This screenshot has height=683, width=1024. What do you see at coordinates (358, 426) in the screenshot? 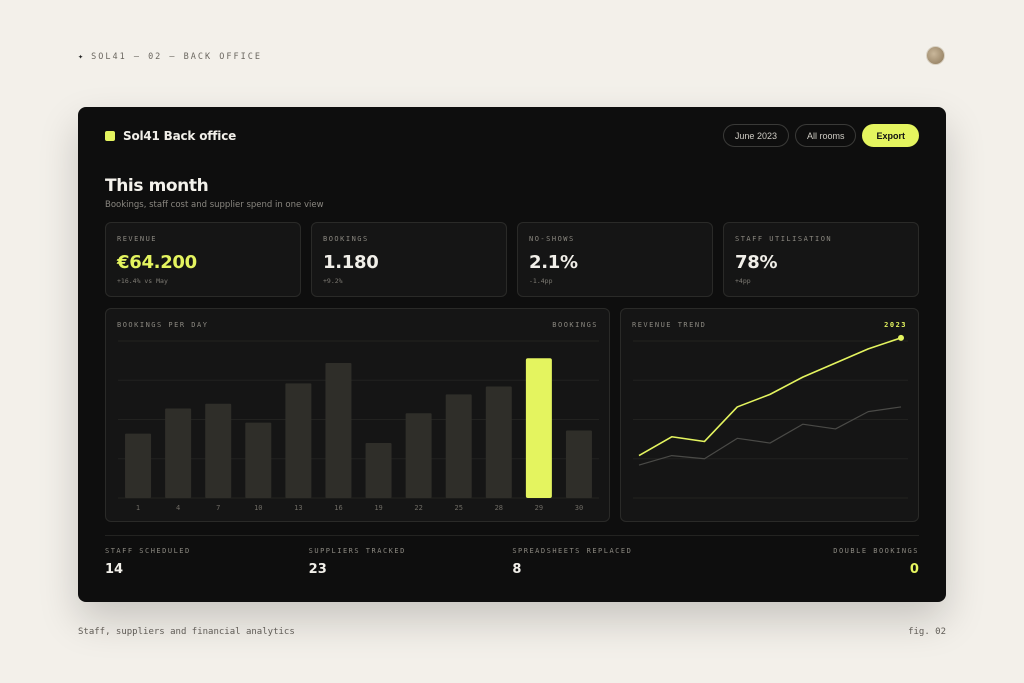
I see `bookings-bar-chart: 1 4 7 10 13 16 19 22 25 28 29 30` at bounding box center [358, 426].